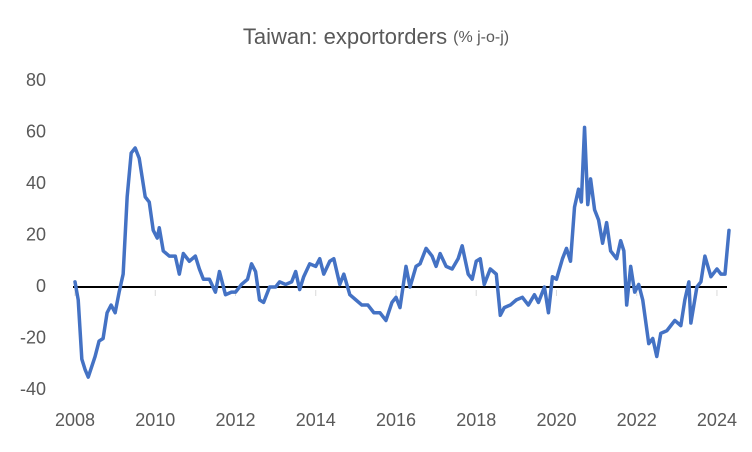 Image resolution: width=752 pixels, height=452 pixels. I want to click on x-tick-label: 2014, so click(316, 420).